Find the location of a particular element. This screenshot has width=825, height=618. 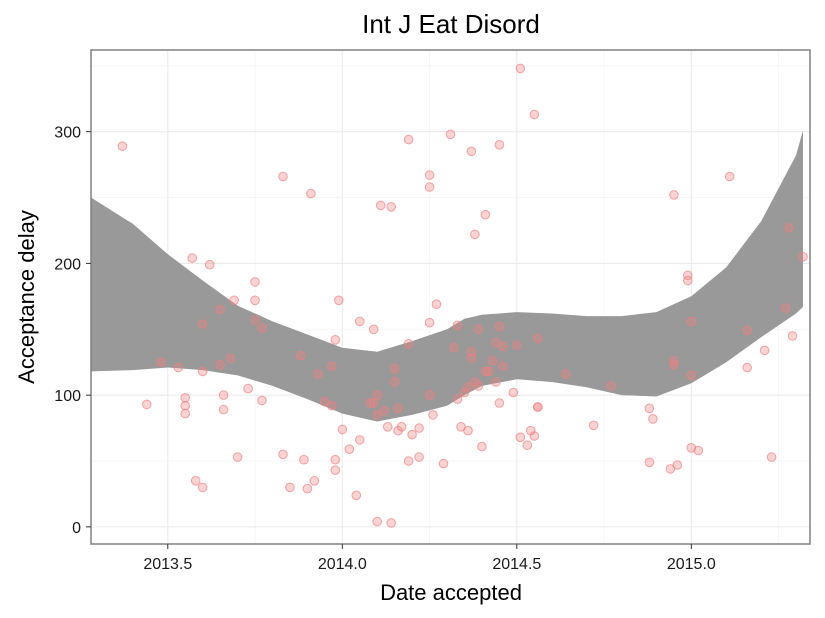

y-axis-title: Acceptance delay is located at coordinates (26, 297).